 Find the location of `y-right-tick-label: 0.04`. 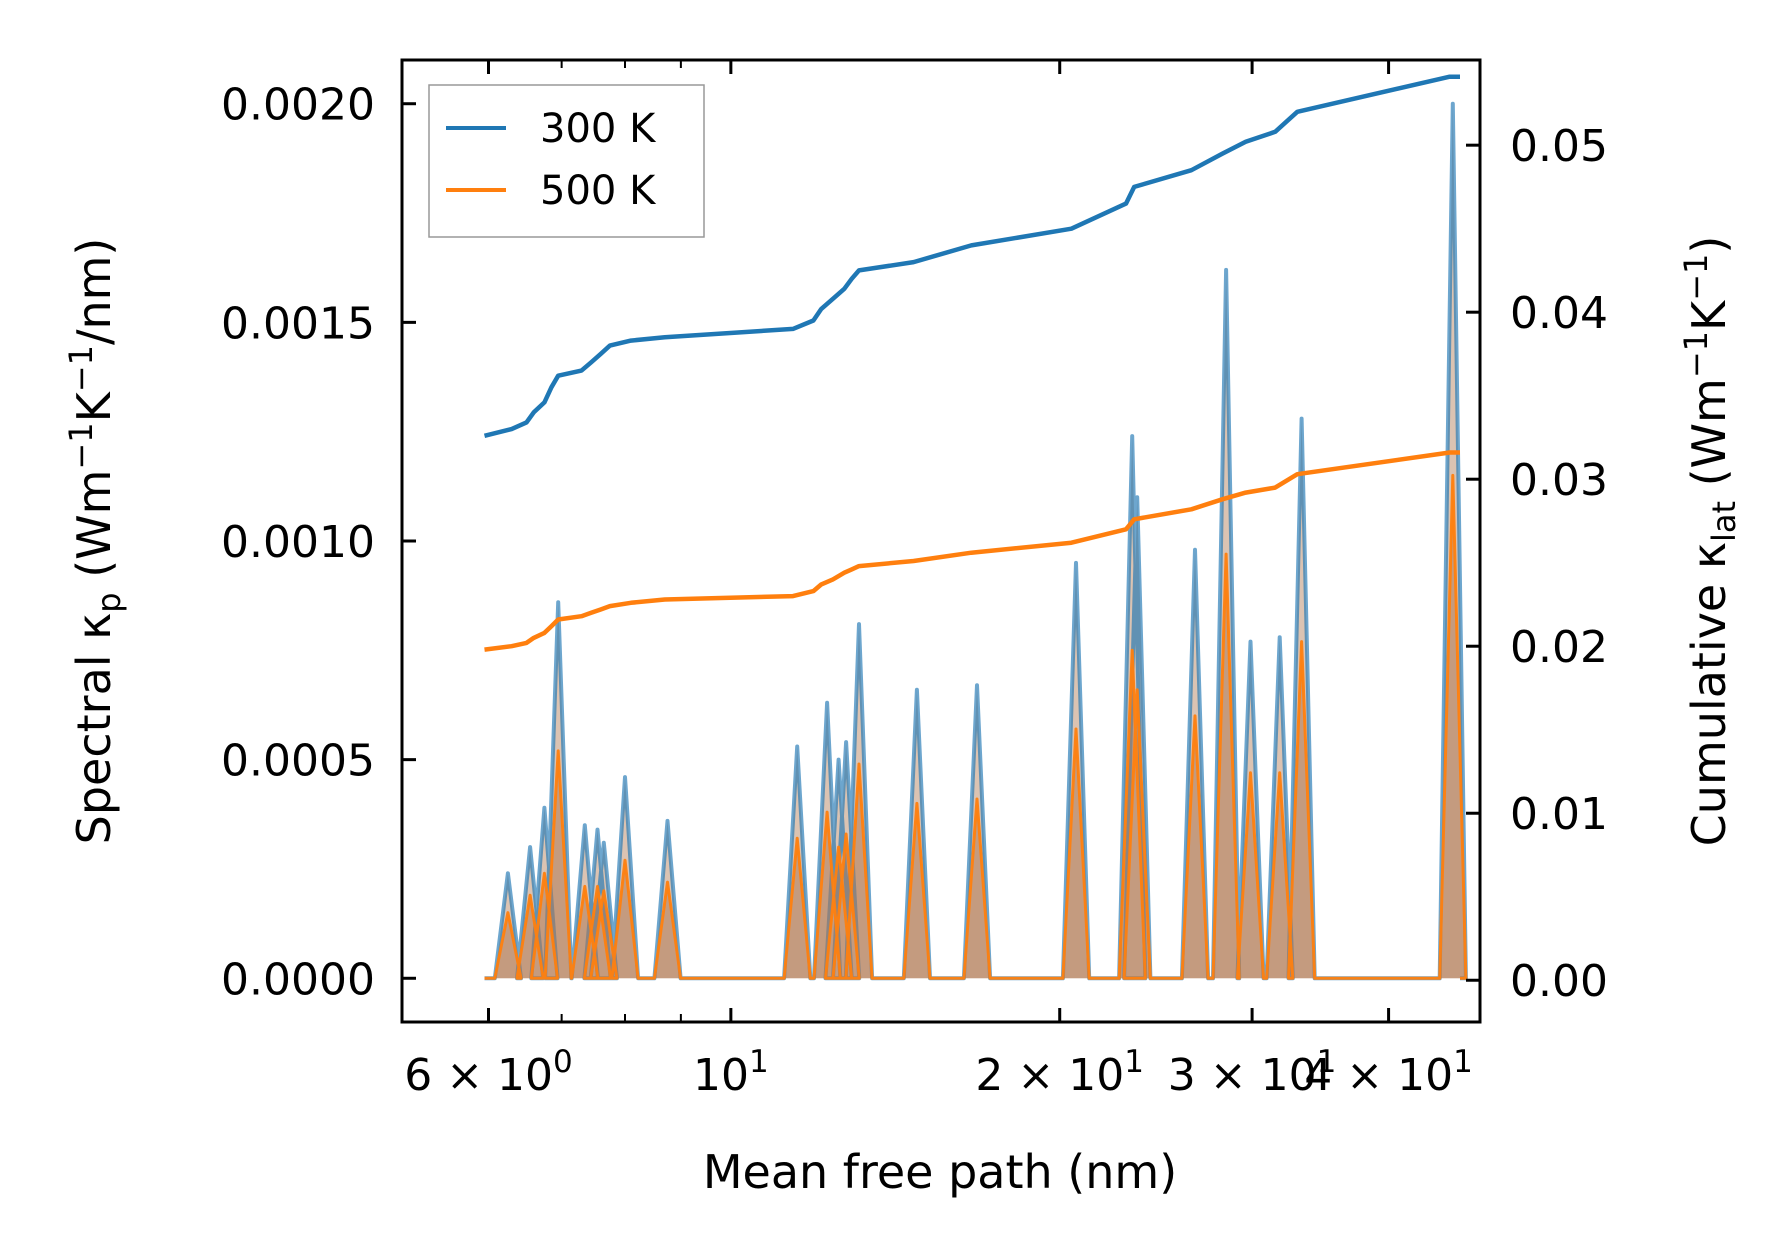

y-right-tick-label: 0.04 is located at coordinates (1559, 313).